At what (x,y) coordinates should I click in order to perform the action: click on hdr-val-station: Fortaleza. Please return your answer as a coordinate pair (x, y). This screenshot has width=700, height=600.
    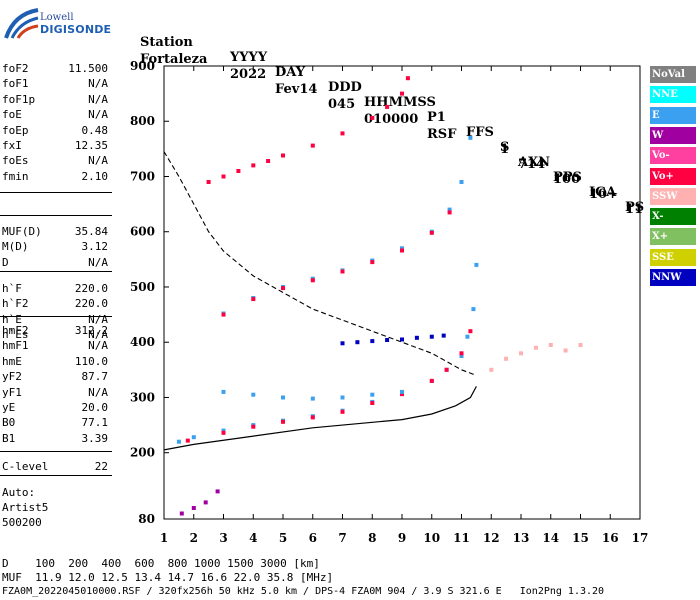
    Looking at the image, I should click on (174, 59).